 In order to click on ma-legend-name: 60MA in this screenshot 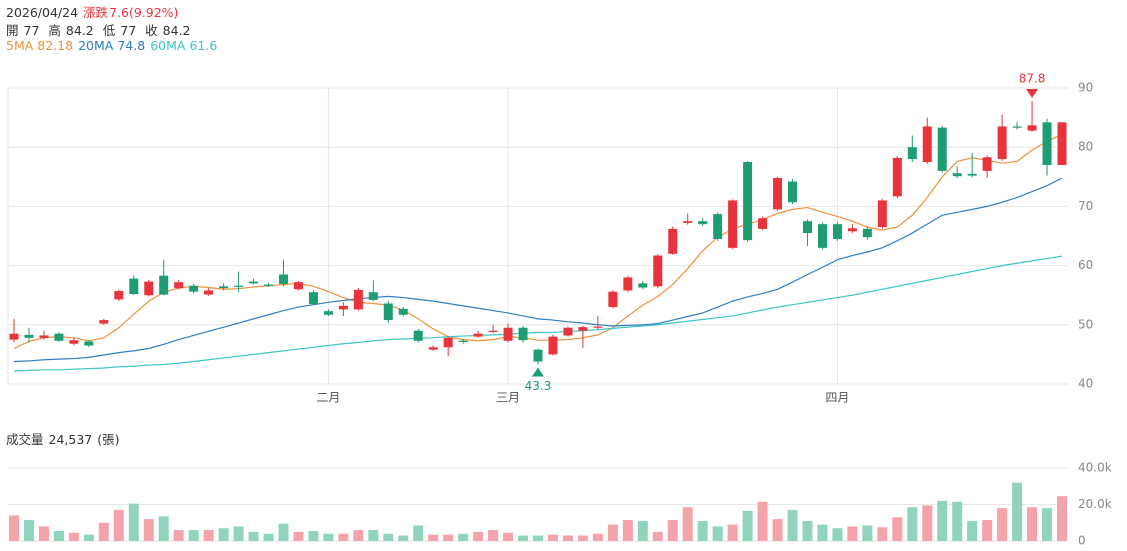, I will do `click(168, 45)`.